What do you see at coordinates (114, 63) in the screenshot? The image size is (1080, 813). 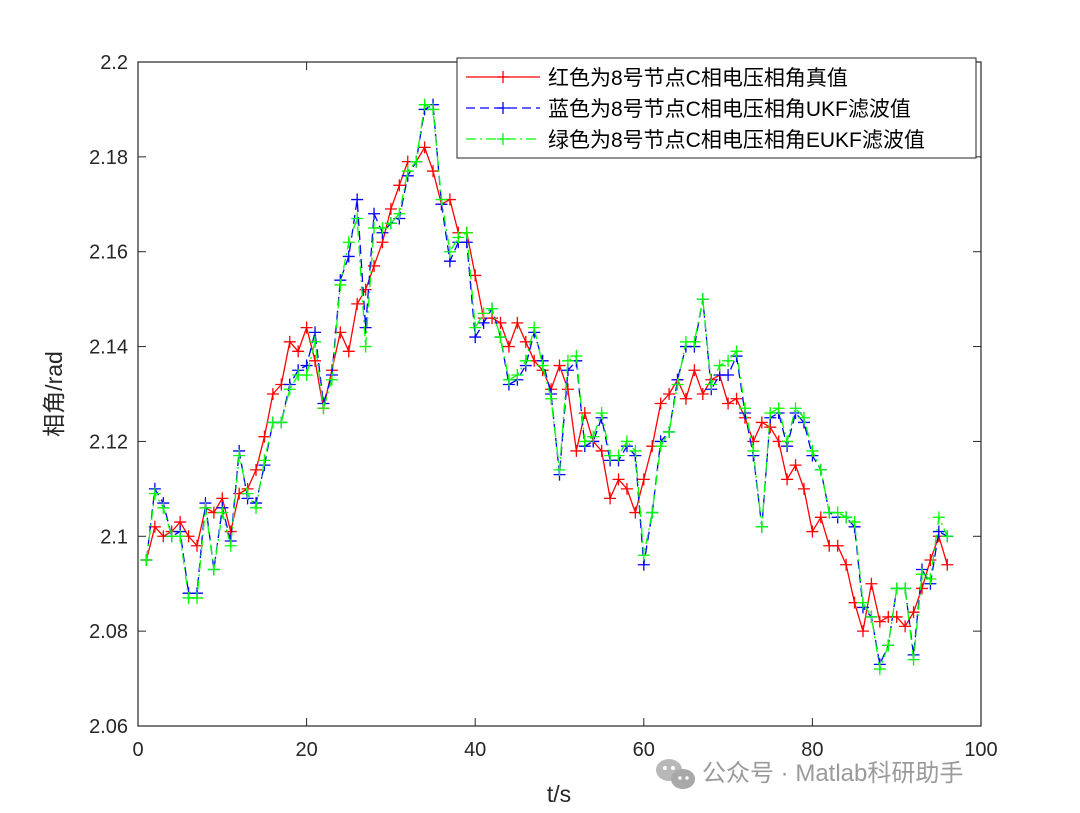 I see `y-tick-label: 2.2` at bounding box center [114, 63].